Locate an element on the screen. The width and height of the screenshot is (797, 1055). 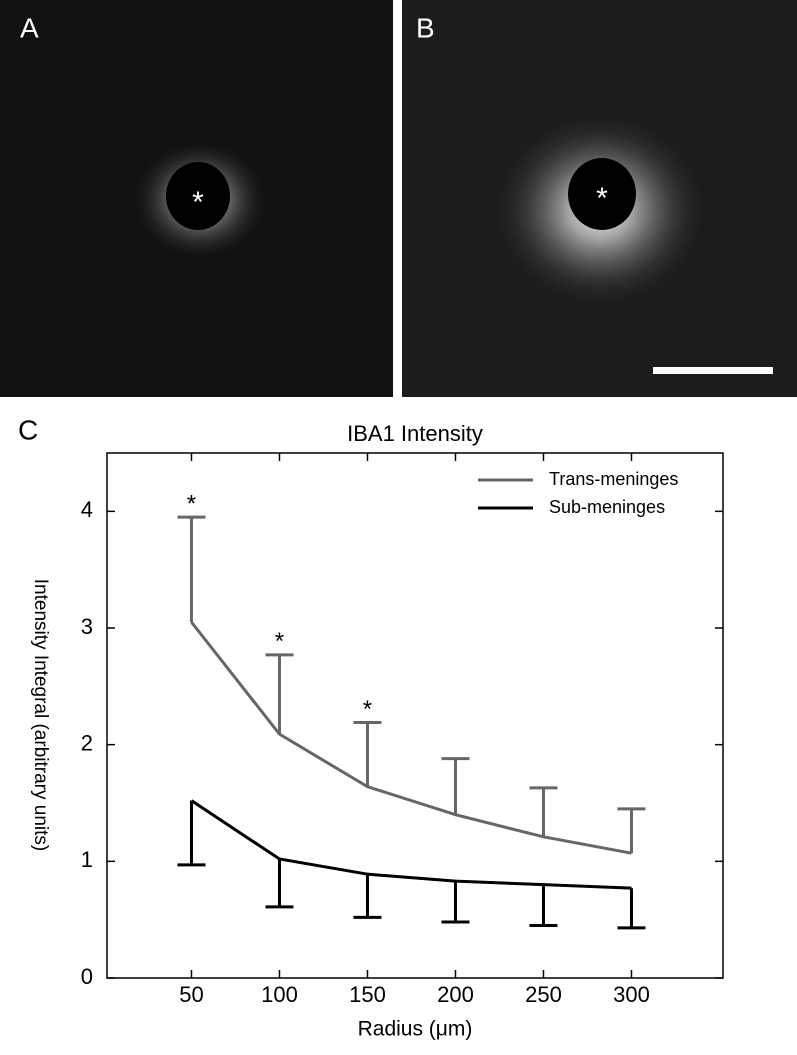
x-tick-label: 100 is located at coordinates (279, 994).